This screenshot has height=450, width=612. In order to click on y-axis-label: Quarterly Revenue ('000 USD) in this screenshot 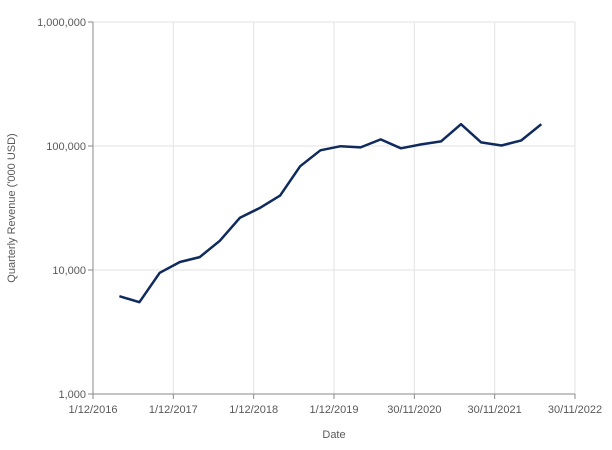, I will do `click(12, 207)`.